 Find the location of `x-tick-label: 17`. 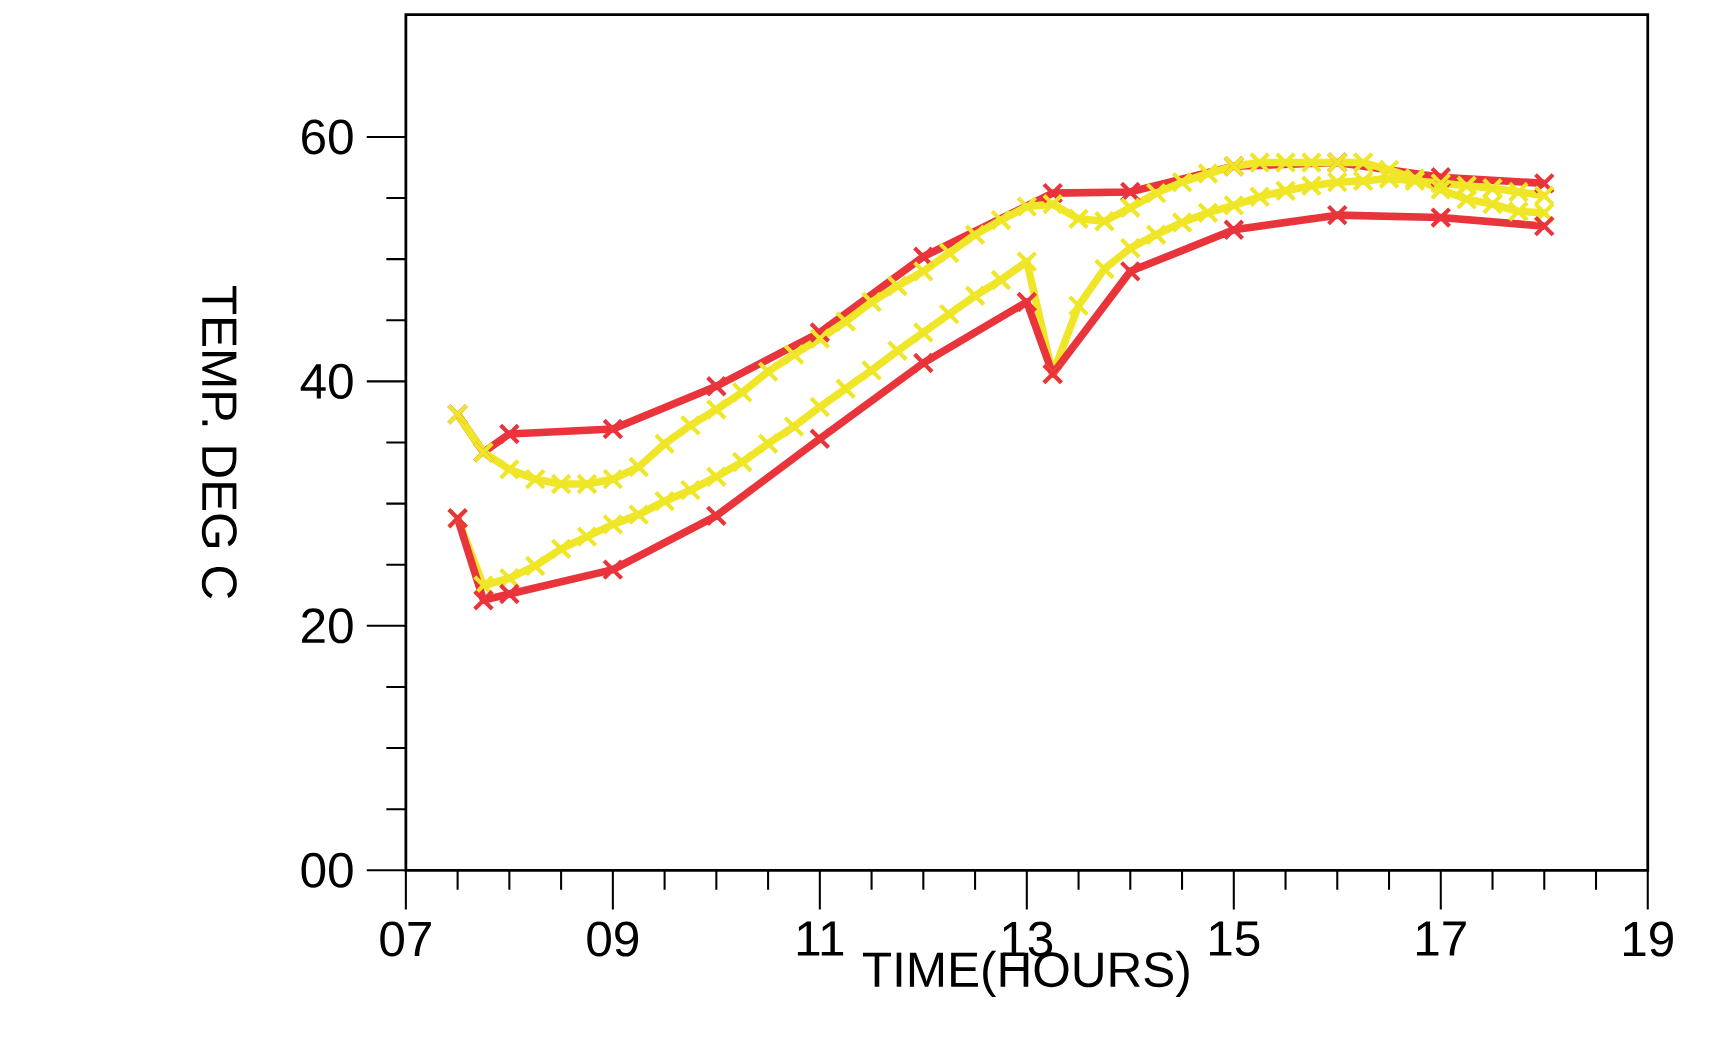

x-tick-label: 17 is located at coordinates (1441, 938).